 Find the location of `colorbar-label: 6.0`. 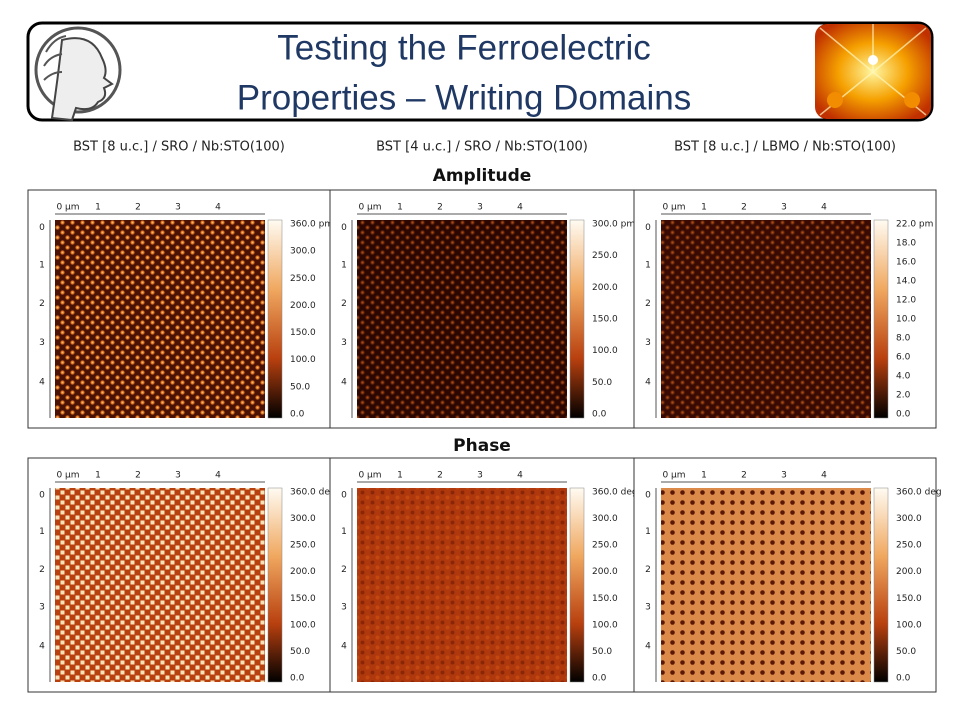

colorbar-label: 6.0 is located at coordinates (903, 358).